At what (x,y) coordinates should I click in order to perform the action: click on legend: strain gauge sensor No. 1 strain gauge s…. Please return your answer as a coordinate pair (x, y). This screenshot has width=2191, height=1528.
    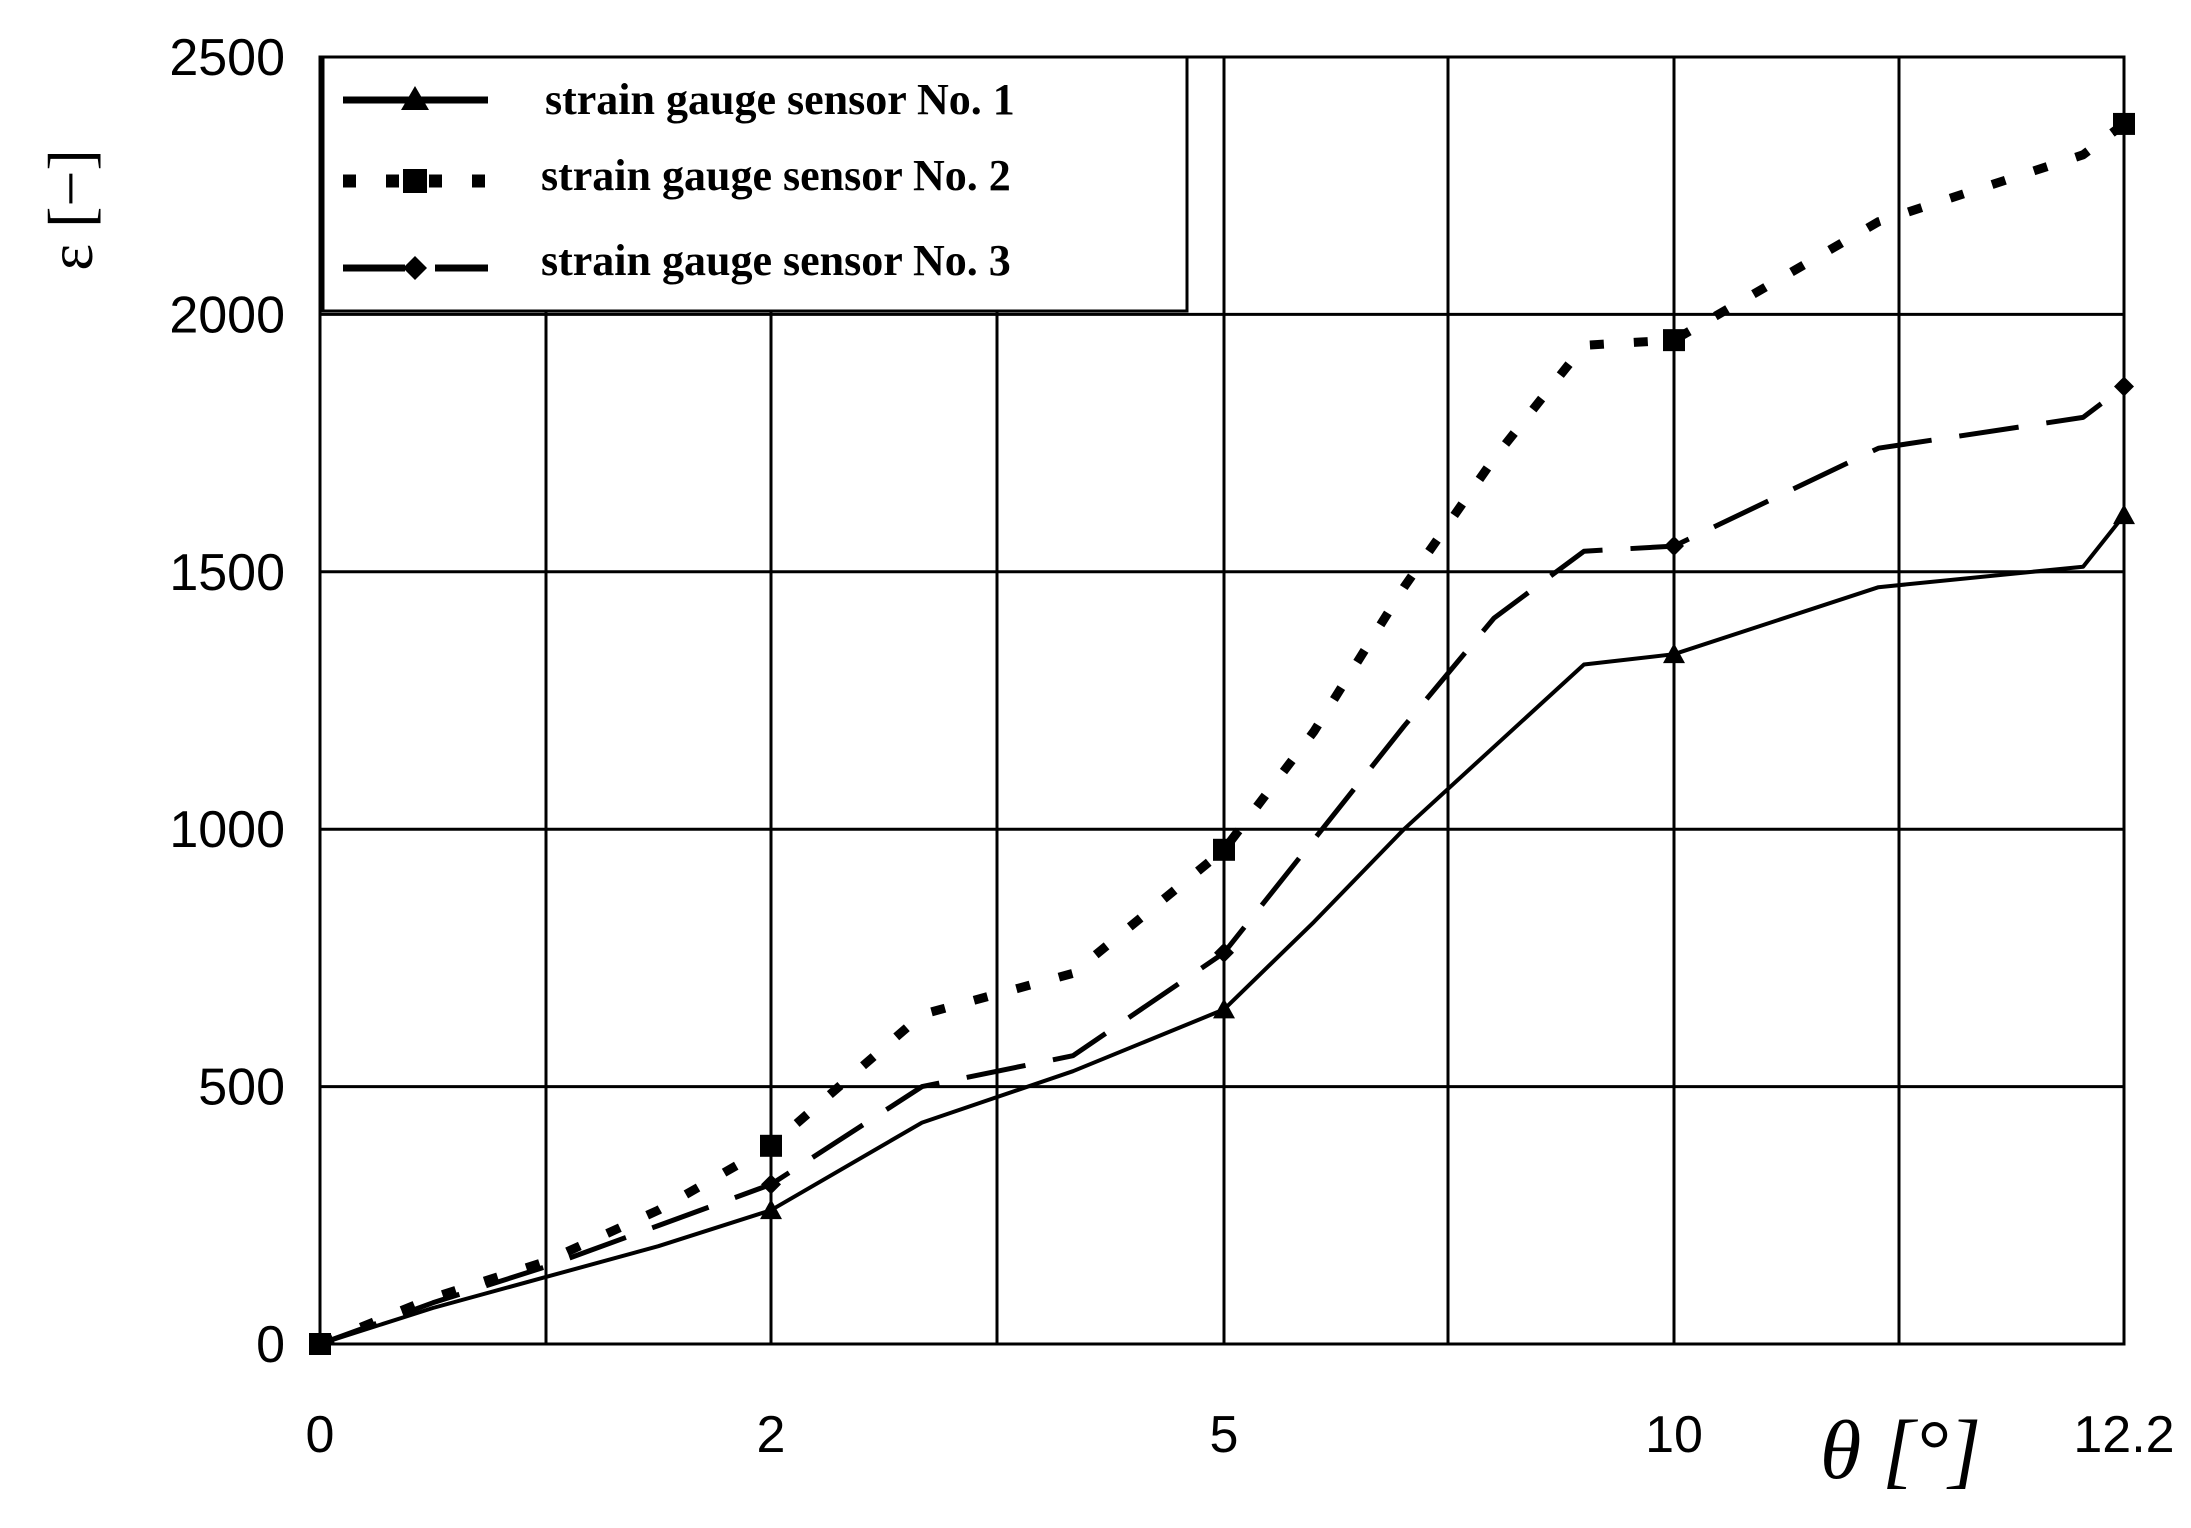
    Looking at the image, I should click on (755, 184).